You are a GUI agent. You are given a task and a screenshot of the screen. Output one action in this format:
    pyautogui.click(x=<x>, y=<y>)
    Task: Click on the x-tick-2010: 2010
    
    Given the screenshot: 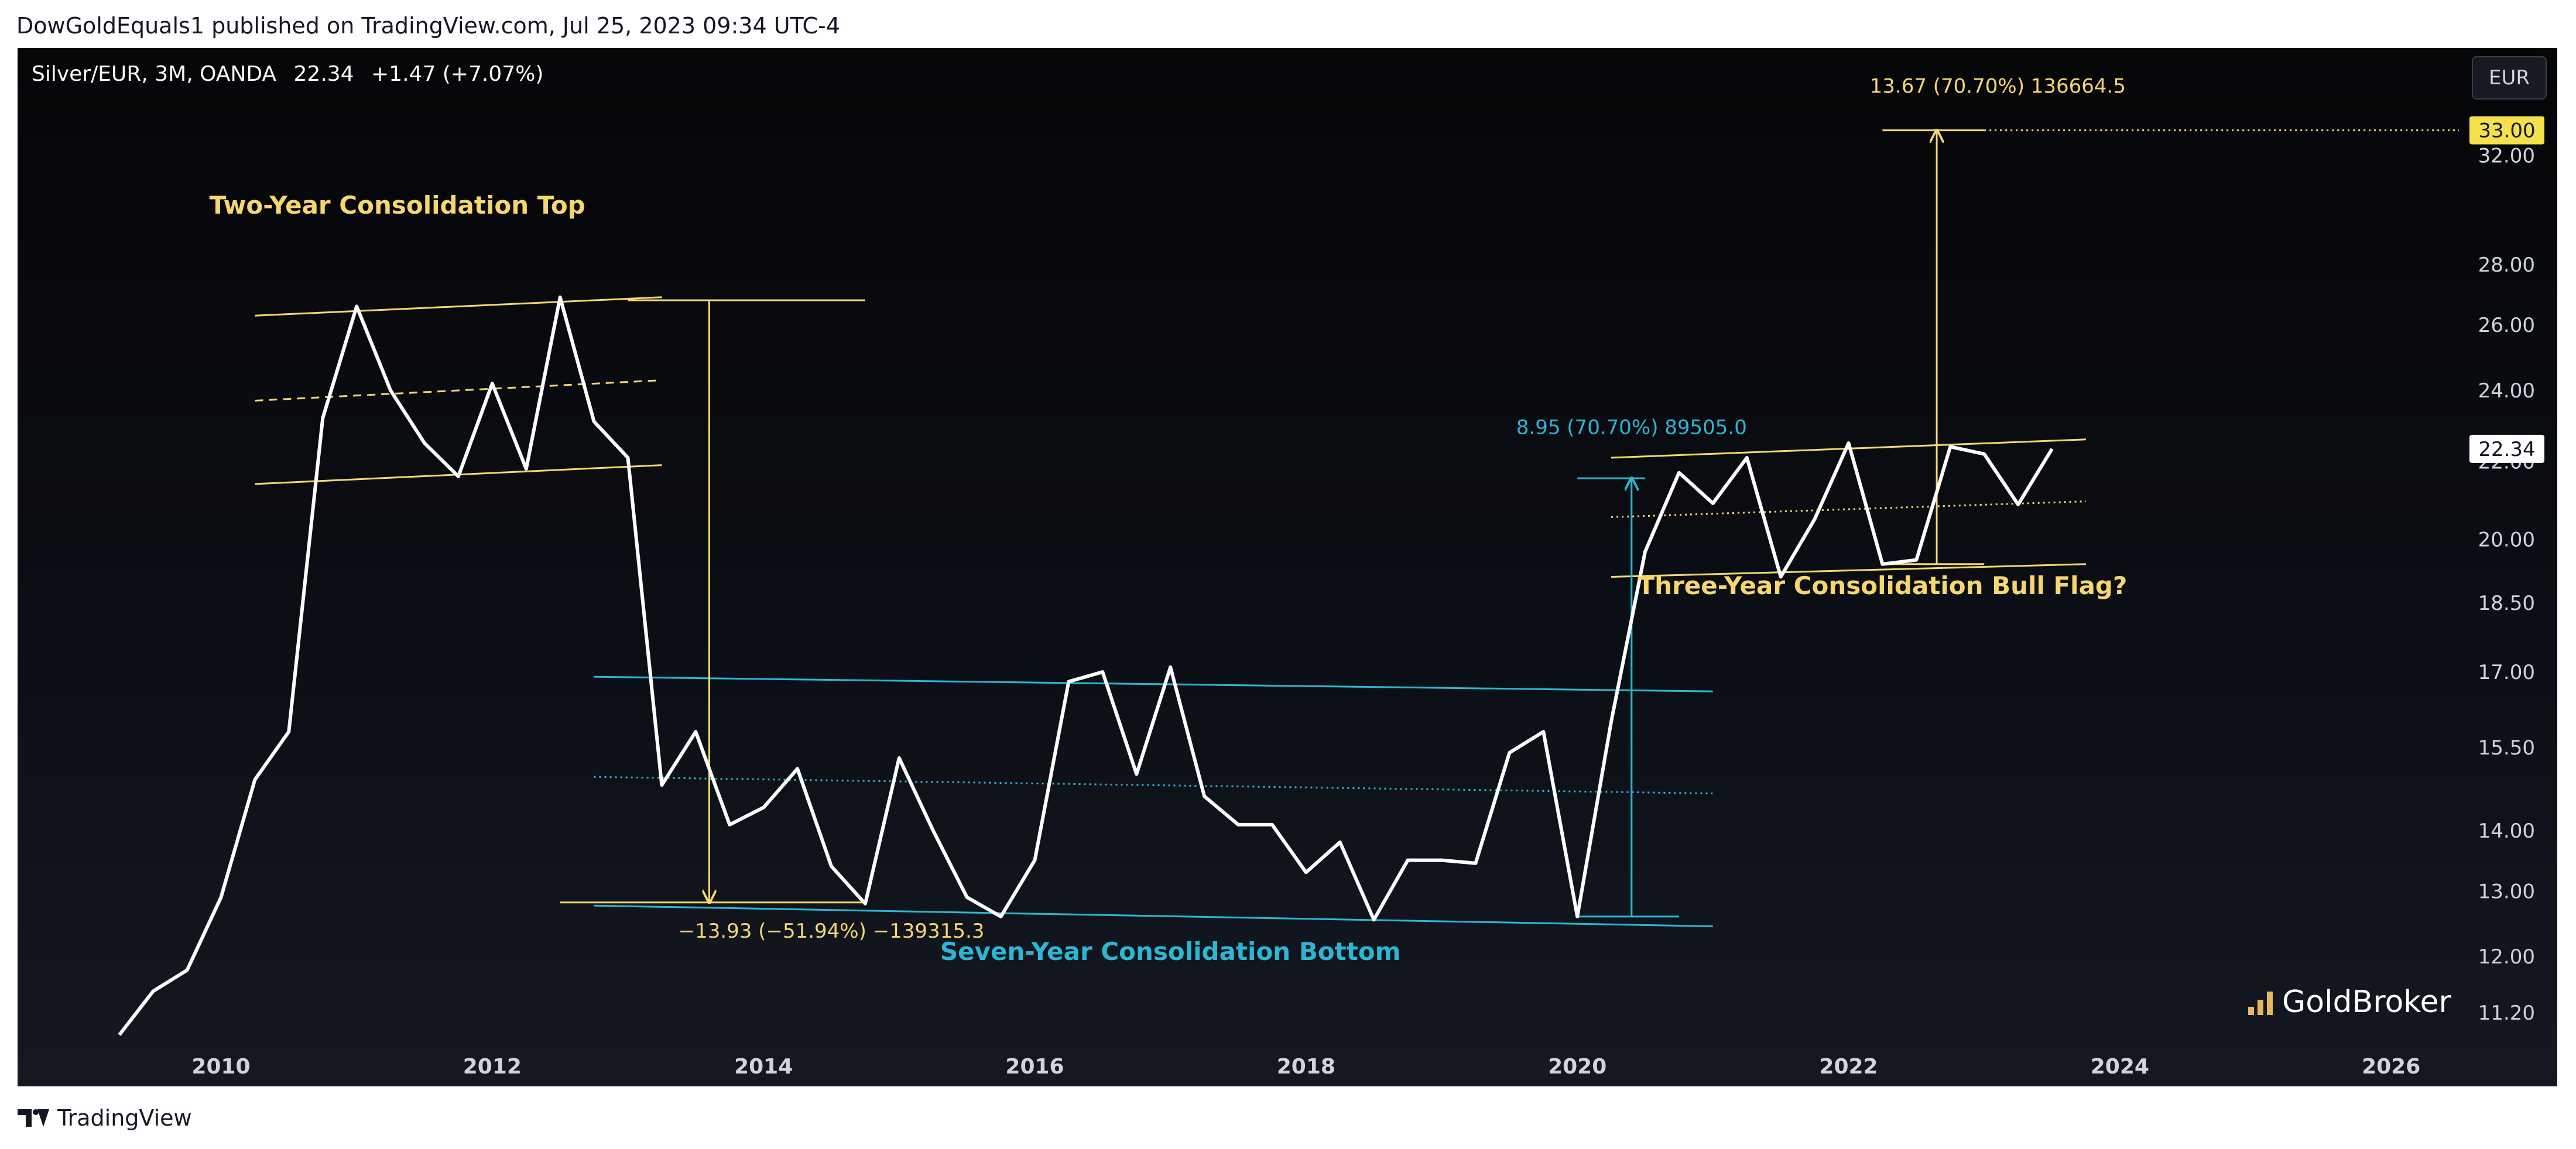 What is the action you would take?
    pyautogui.click(x=220, y=1067)
    